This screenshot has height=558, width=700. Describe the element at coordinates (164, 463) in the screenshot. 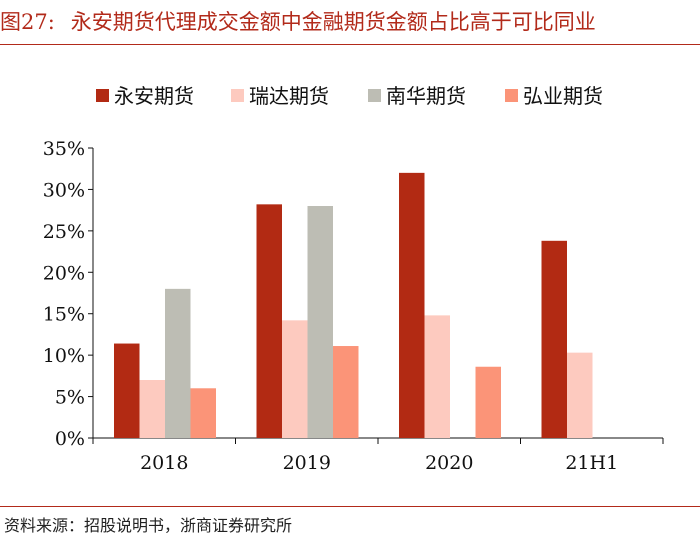

I see `x-tick-label: 2018` at that location.